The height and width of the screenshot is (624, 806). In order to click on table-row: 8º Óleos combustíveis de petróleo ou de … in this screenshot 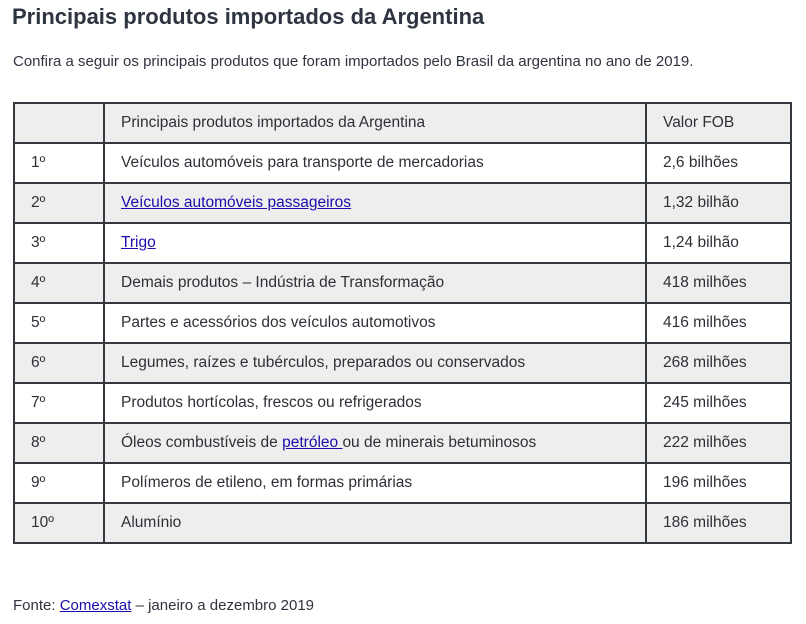, I will do `click(402, 443)`.